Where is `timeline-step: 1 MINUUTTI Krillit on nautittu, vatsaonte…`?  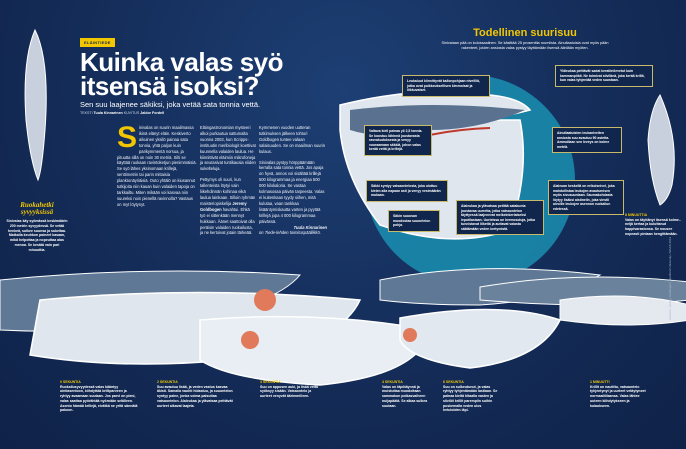 timeline-step: 1 MINUUTTI Krillit on nautittu, vatsaonte… is located at coordinates (618, 394).